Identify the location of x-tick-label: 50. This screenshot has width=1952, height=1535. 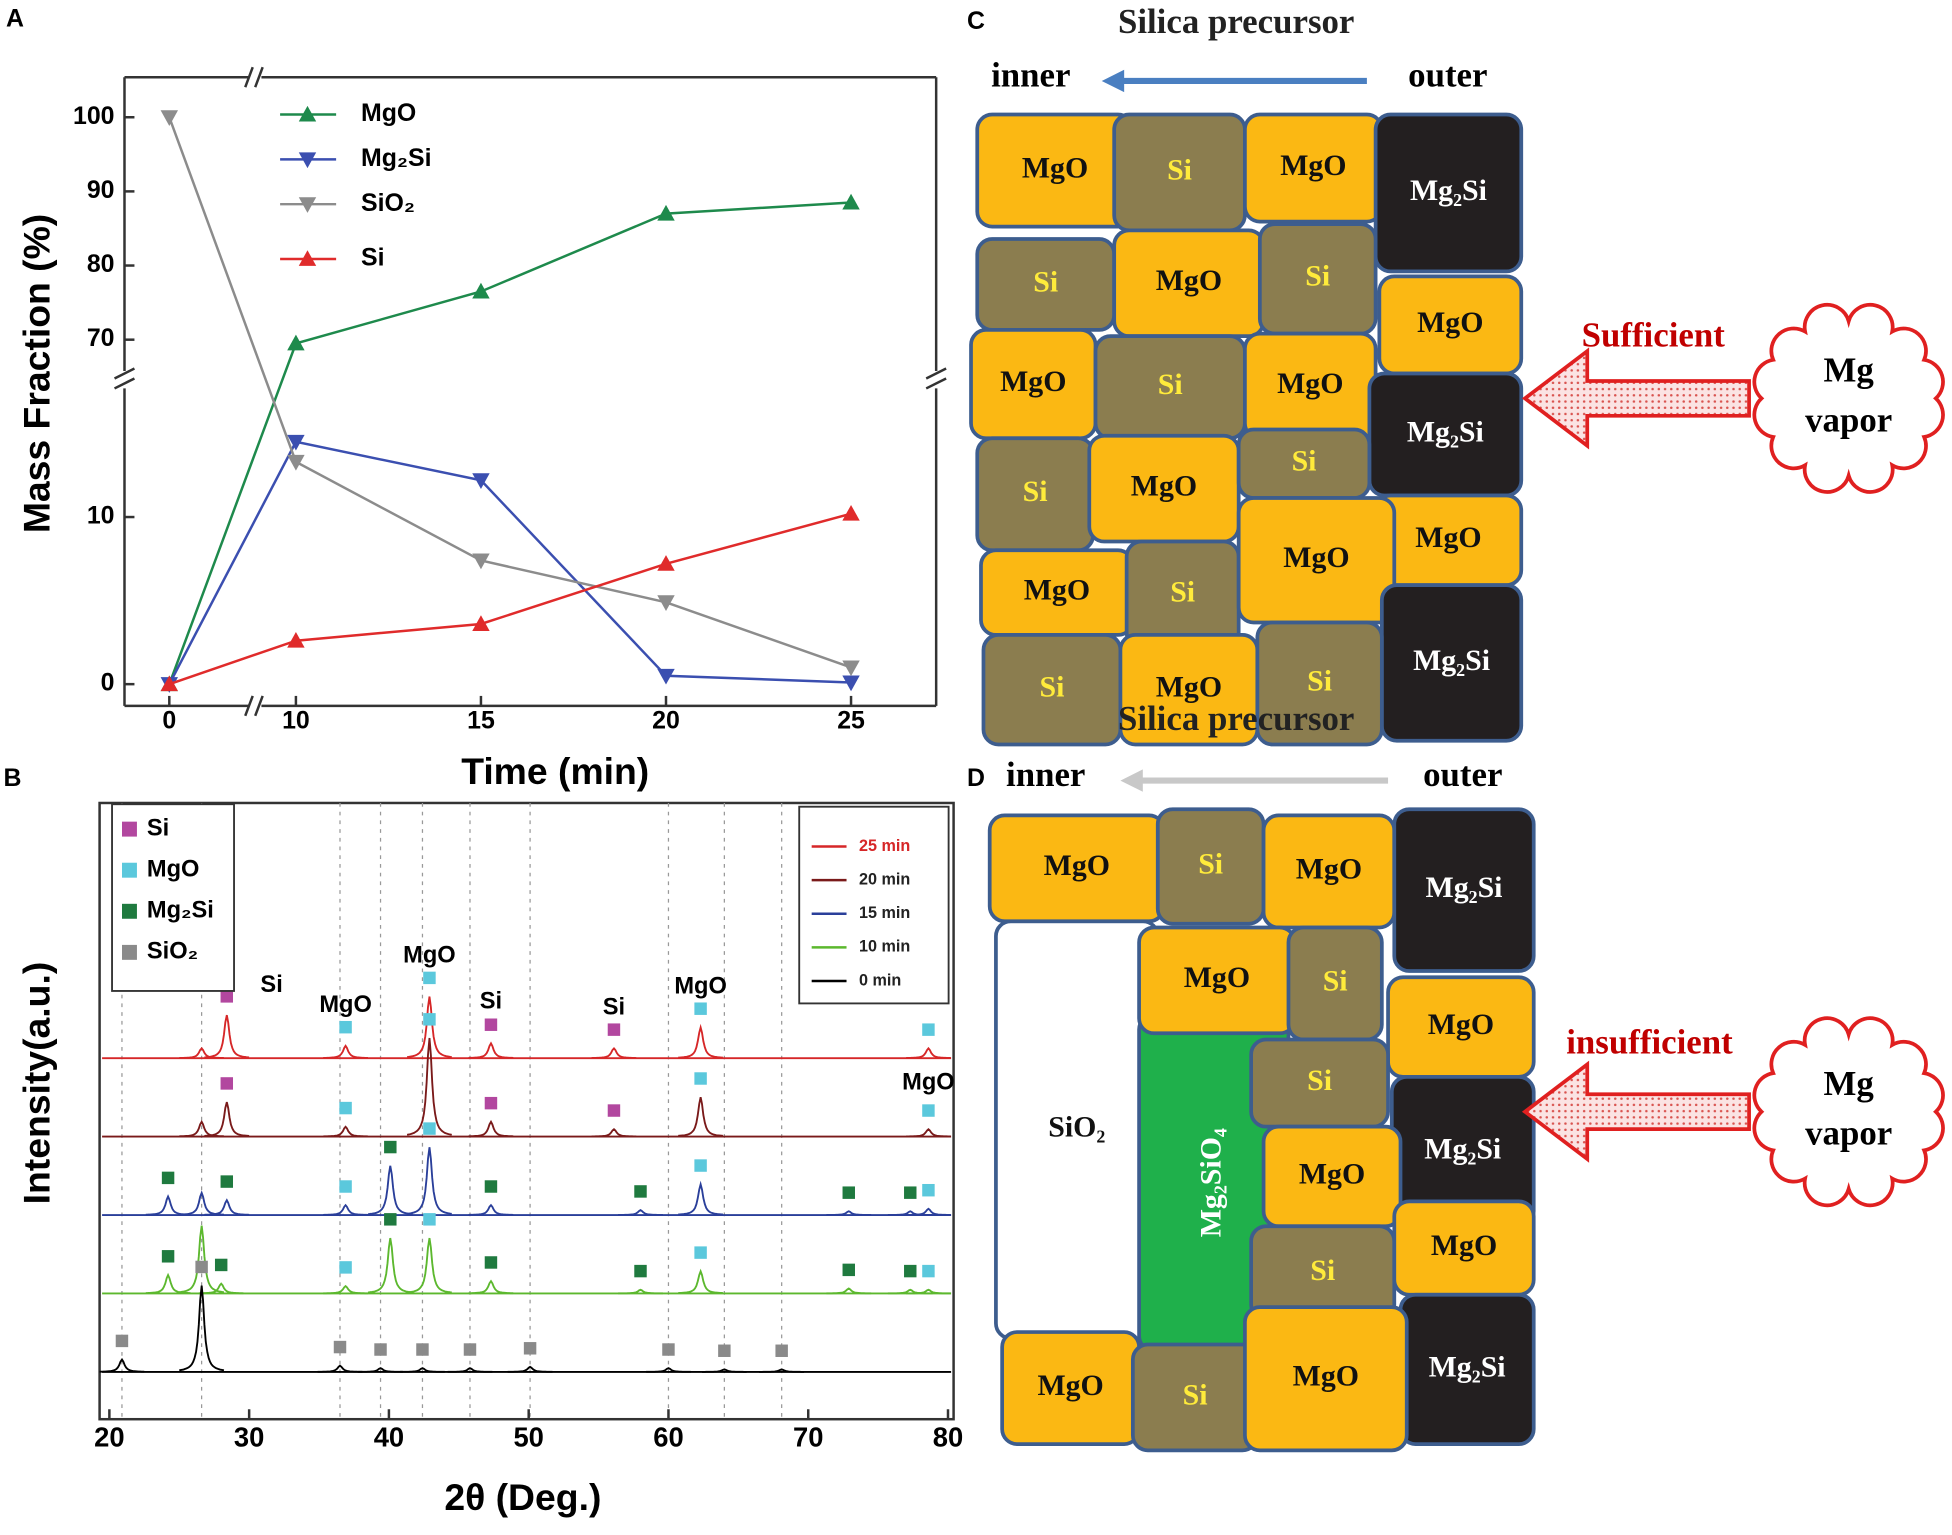
(528, 1436).